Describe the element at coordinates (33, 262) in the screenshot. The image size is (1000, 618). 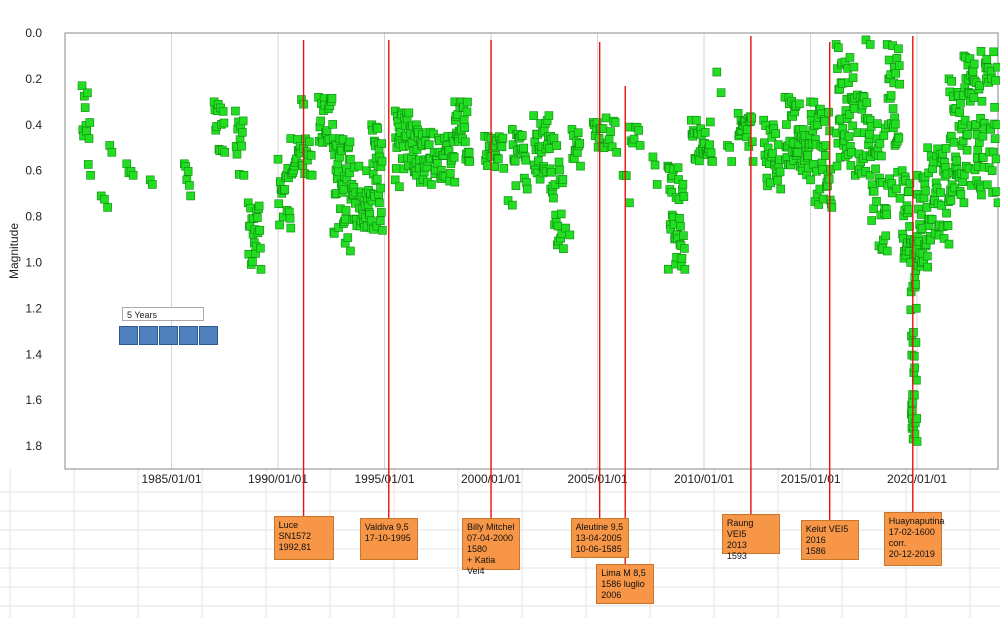
I see `y-tick-label: 1.0` at that location.